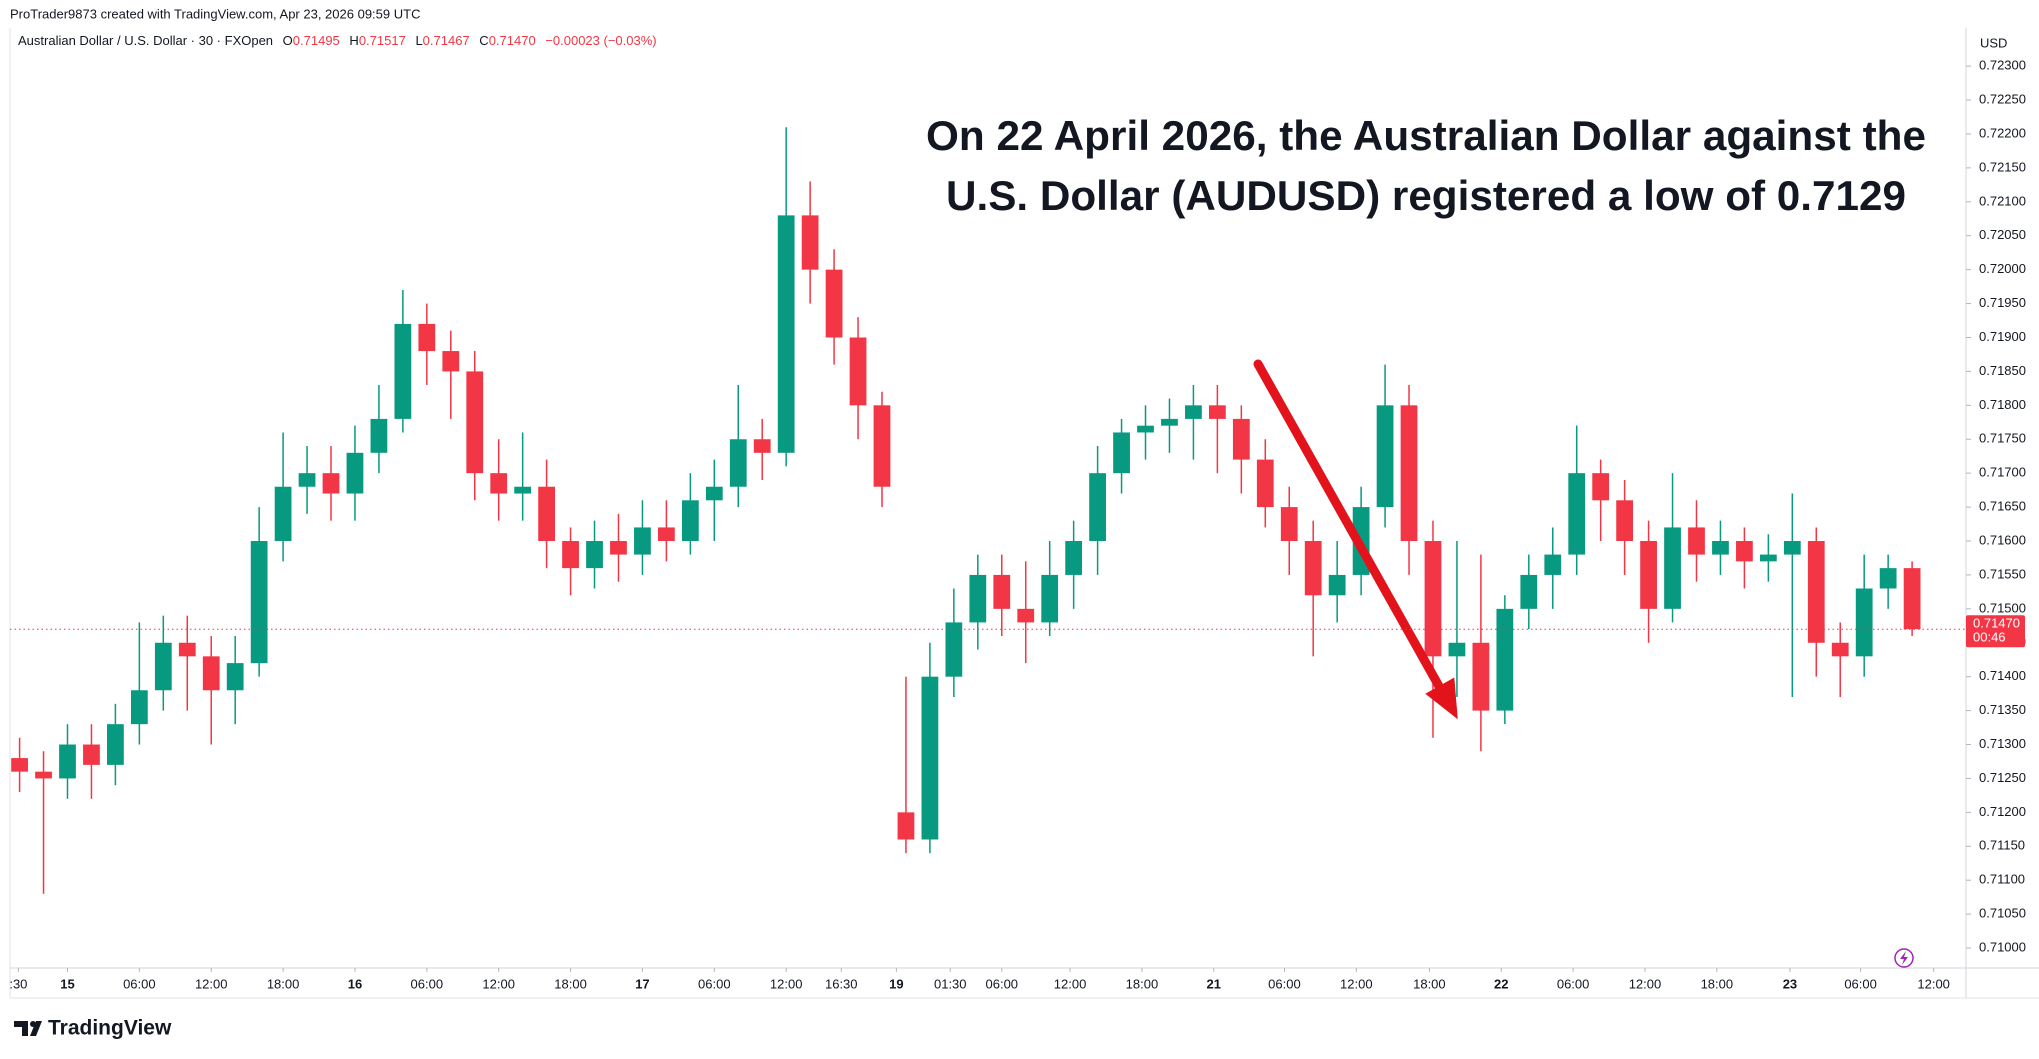 This screenshot has height=1059, width=2039. Describe the element at coordinates (288, 40) in the screenshot. I see `legend-key: O` at that location.